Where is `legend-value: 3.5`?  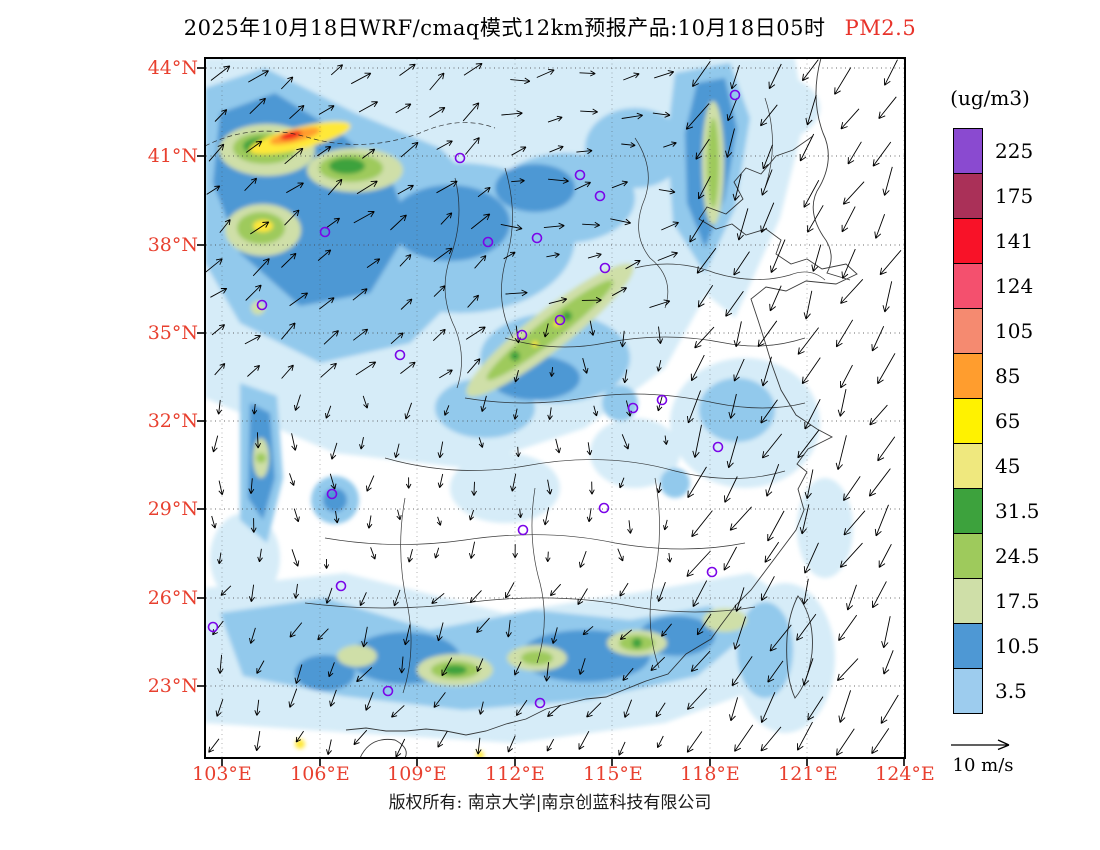 legend-value: 3.5 is located at coordinates (1011, 691).